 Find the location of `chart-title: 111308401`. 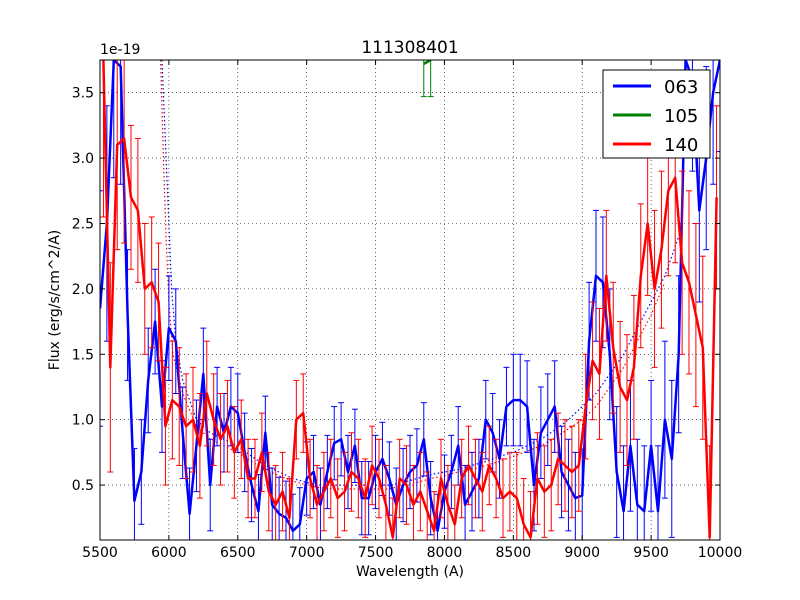

chart-title: 111308401 is located at coordinates (409, 48).